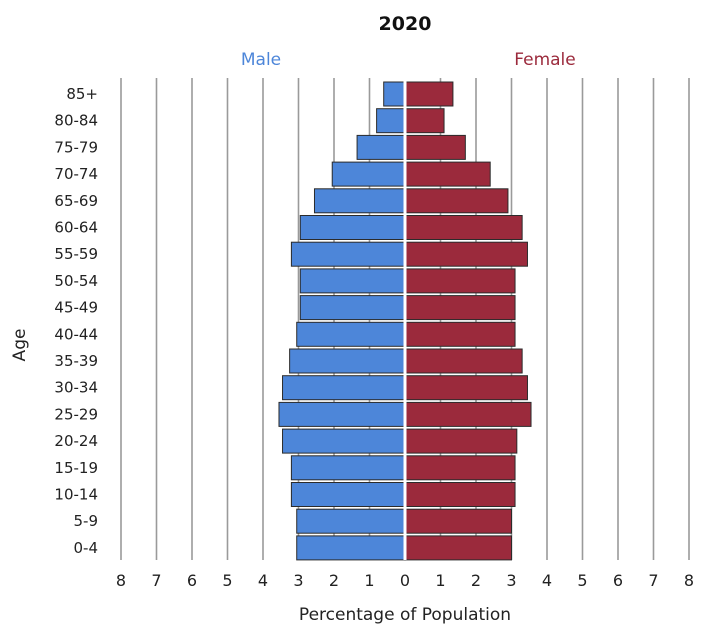  I want to click on legend-female: Female, so click(544, 60).